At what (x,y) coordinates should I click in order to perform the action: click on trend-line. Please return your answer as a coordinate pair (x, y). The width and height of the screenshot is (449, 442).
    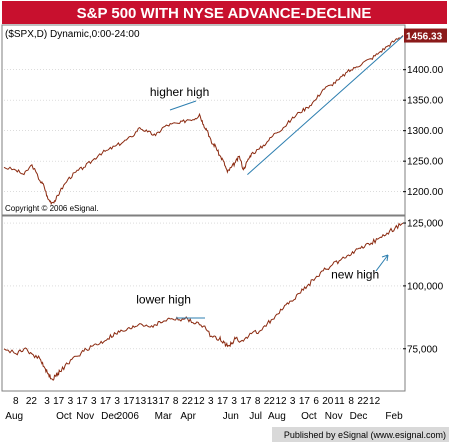
    Looking at the image, I should click on (325, 105).